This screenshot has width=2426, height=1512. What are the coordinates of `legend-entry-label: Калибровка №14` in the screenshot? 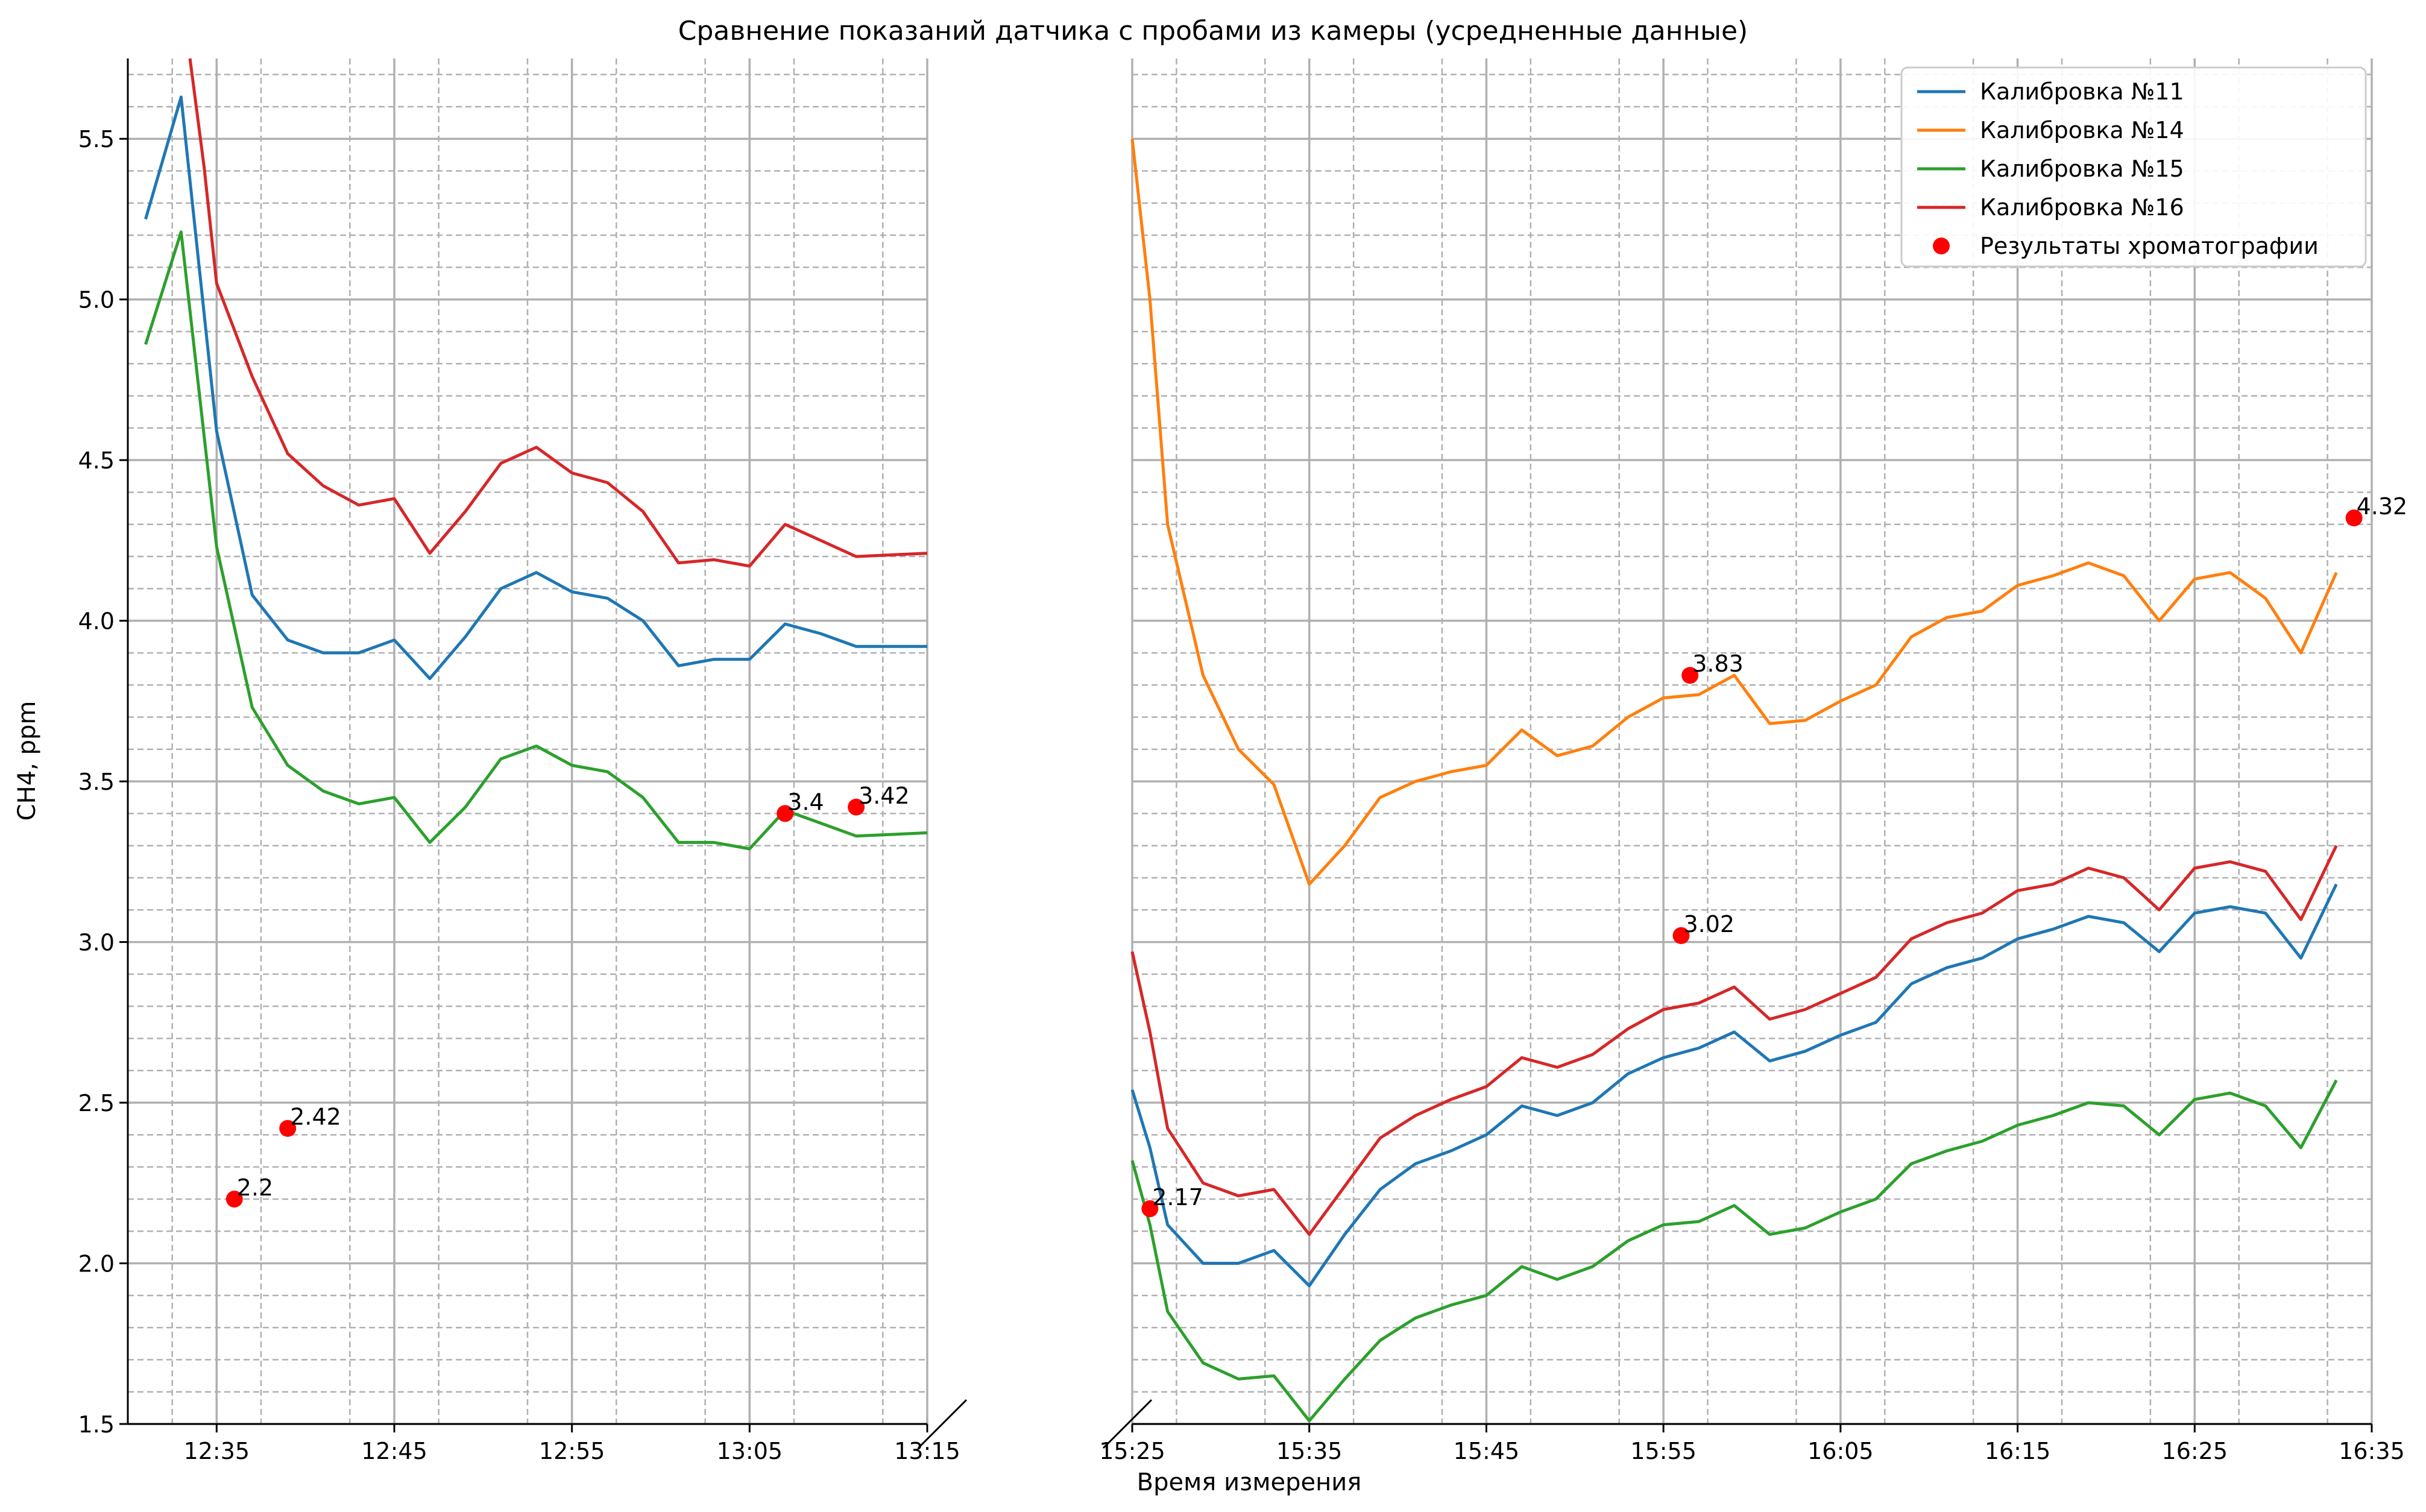 It's located at (2082, 130).